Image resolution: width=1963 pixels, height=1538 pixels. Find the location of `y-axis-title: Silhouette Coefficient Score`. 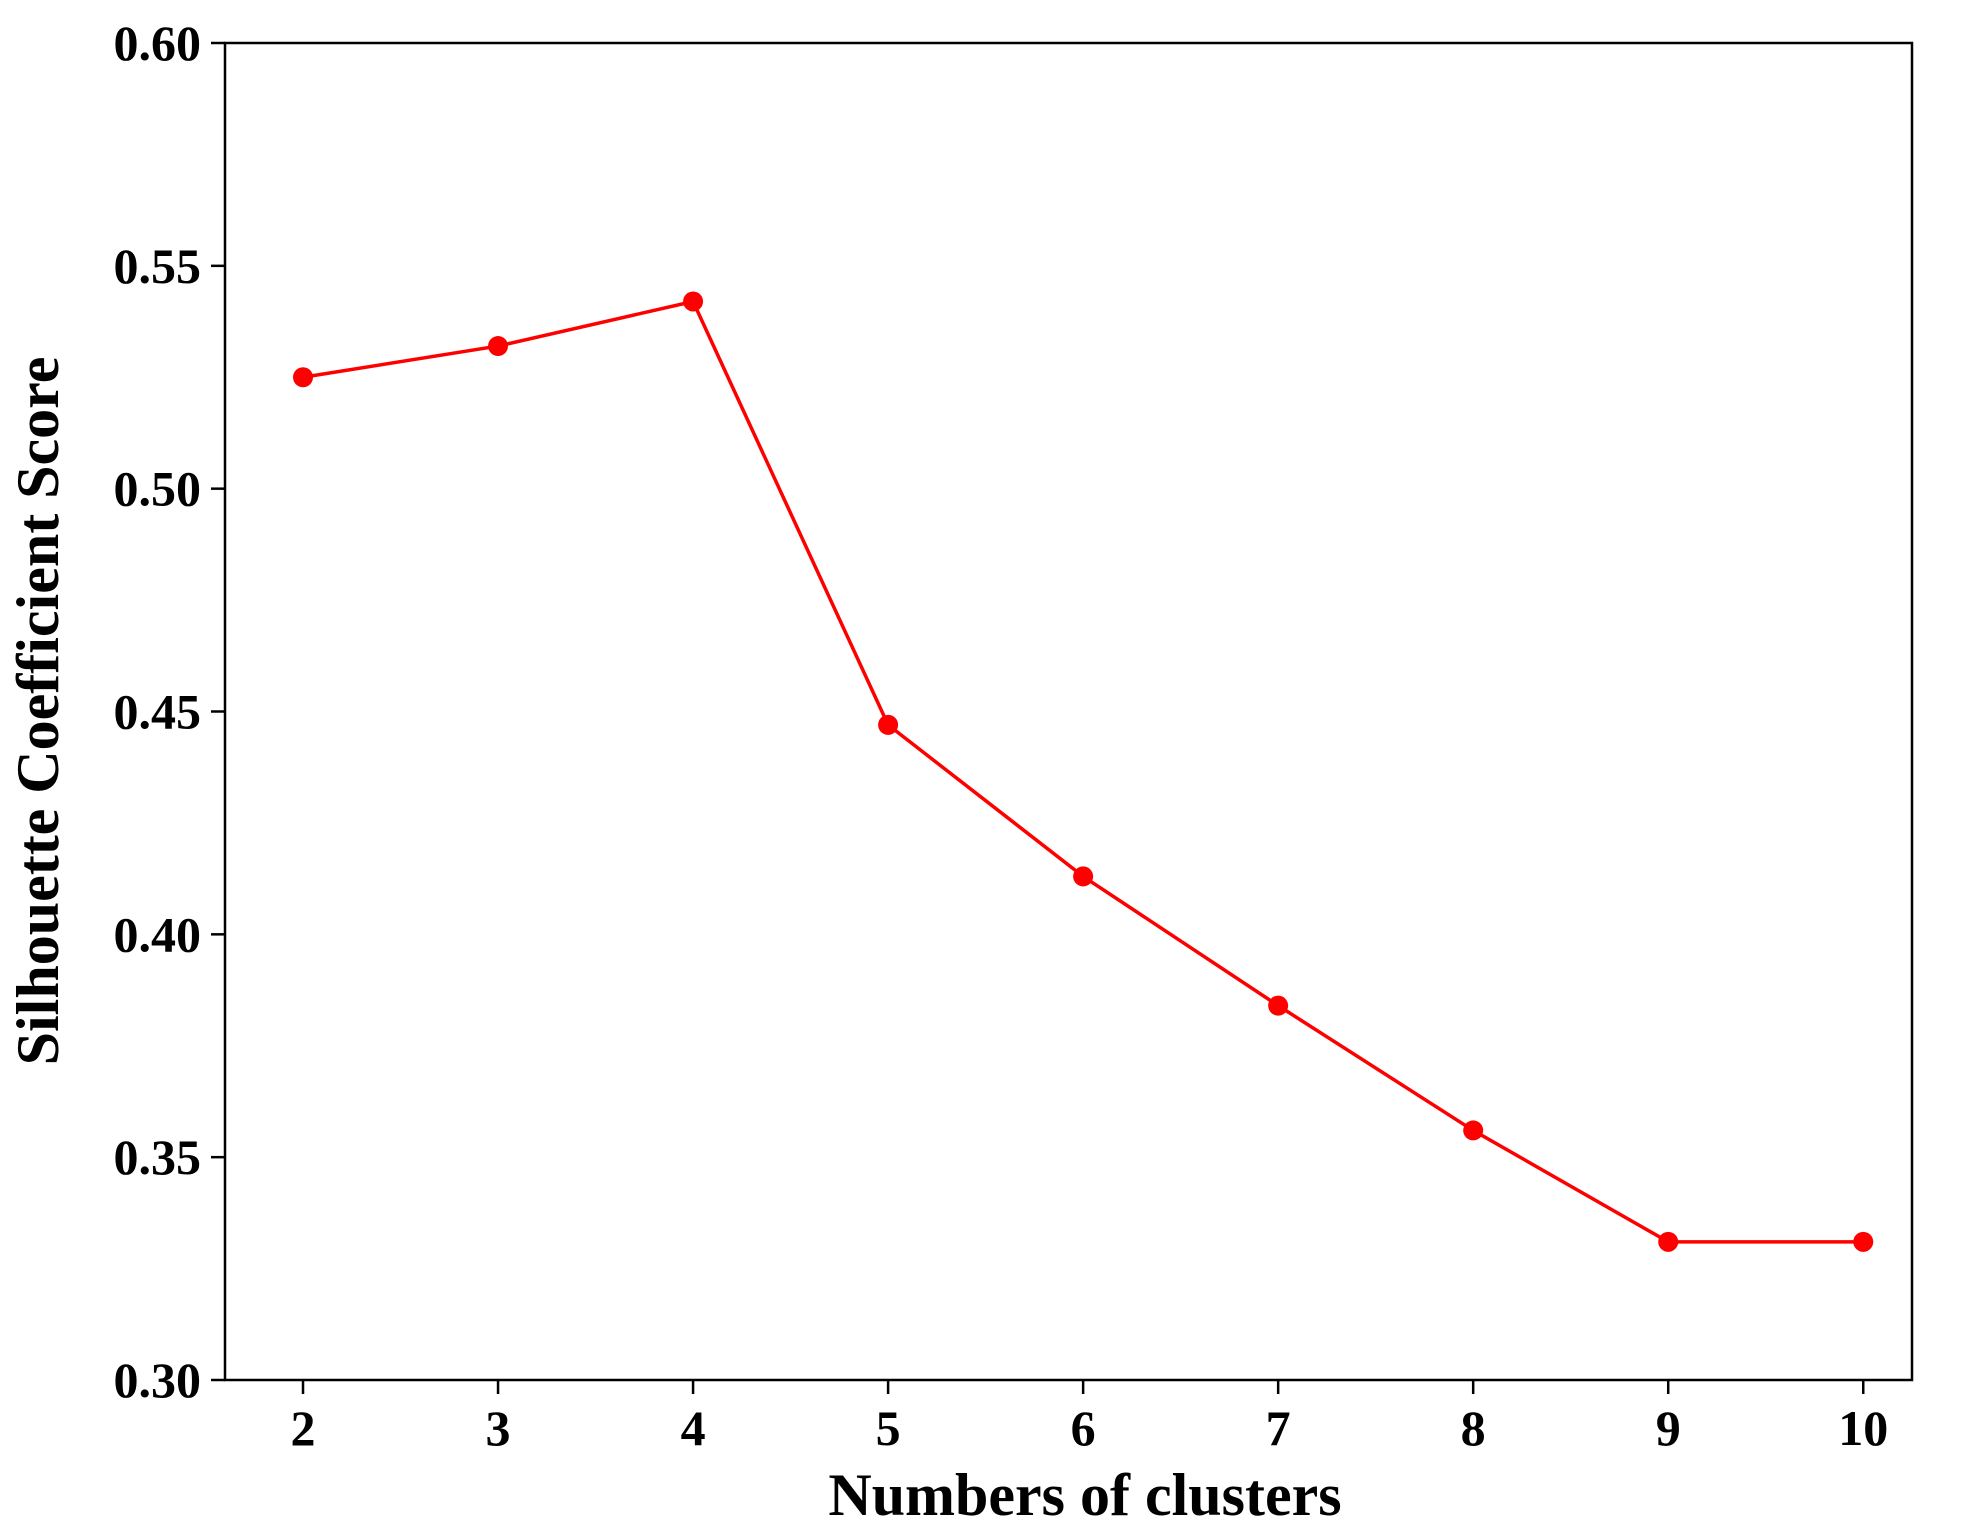

y-axis-title: Silhouette Coefficient Score is located at coordinates (38, 711).